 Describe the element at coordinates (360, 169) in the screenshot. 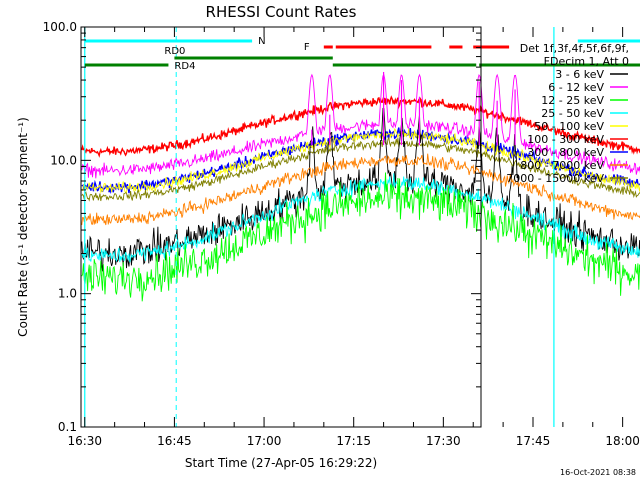

I see `series-line-7000-15000kev` at that location.